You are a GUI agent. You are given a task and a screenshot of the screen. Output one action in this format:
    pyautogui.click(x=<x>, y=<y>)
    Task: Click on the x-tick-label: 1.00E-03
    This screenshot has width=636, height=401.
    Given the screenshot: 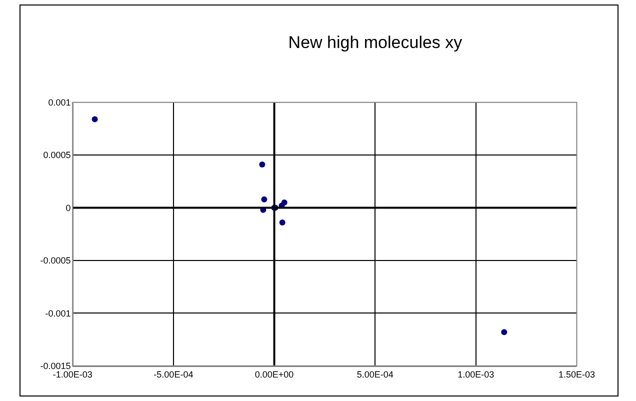 What is the action you would take?
    pyautogui.click(x=476, y=375)
    